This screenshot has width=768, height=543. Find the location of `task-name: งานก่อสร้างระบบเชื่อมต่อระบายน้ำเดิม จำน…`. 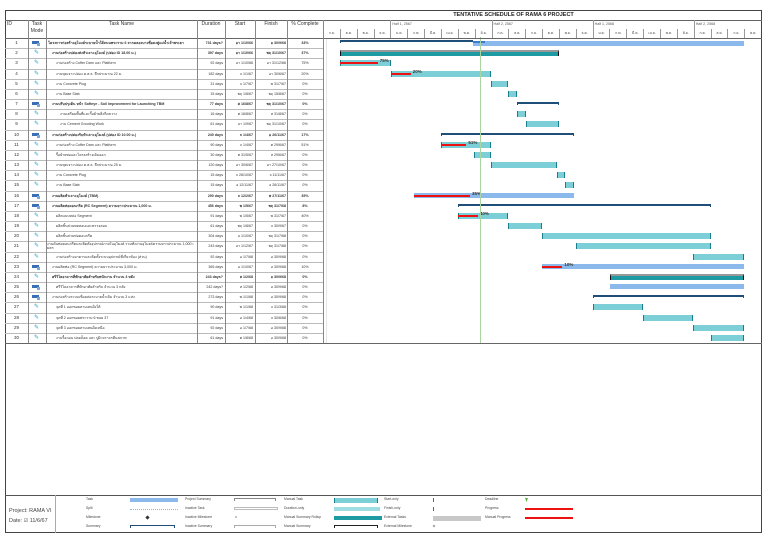

task-name: งานก่อสร้างระบบเชื่อมต่อระบายน้ำเดิม จำน… is located at coordinates (93, 297).